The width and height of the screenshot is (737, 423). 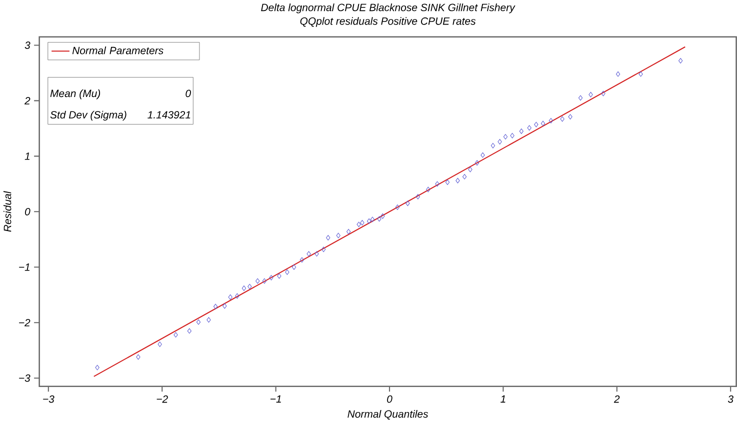 I want to click on annotation: 0, so click(x=188, y=94).